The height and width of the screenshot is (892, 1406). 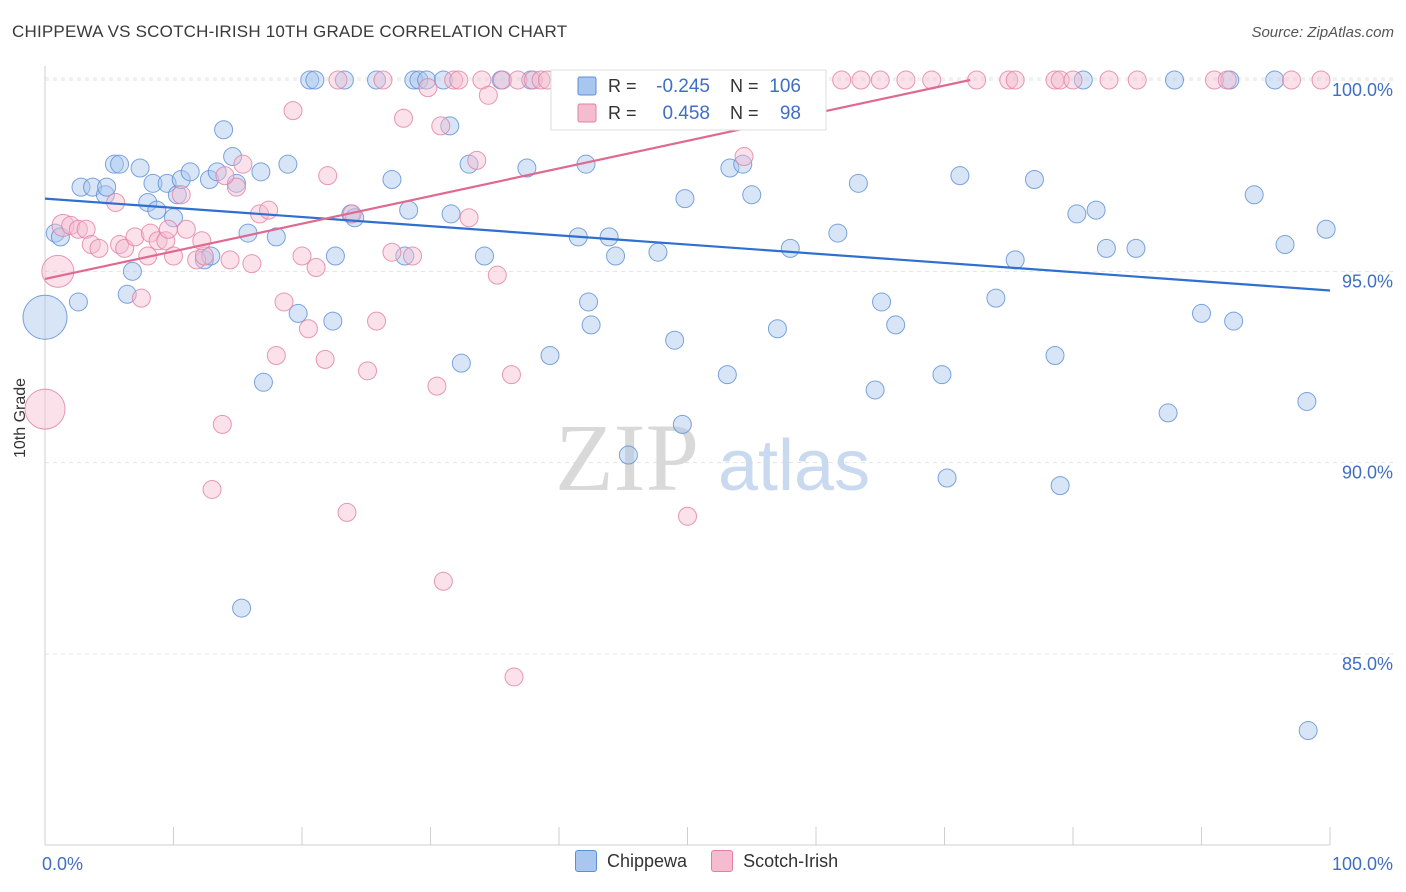 I want to click on stats-swatch-chippewa, so click(x=587, y=86).